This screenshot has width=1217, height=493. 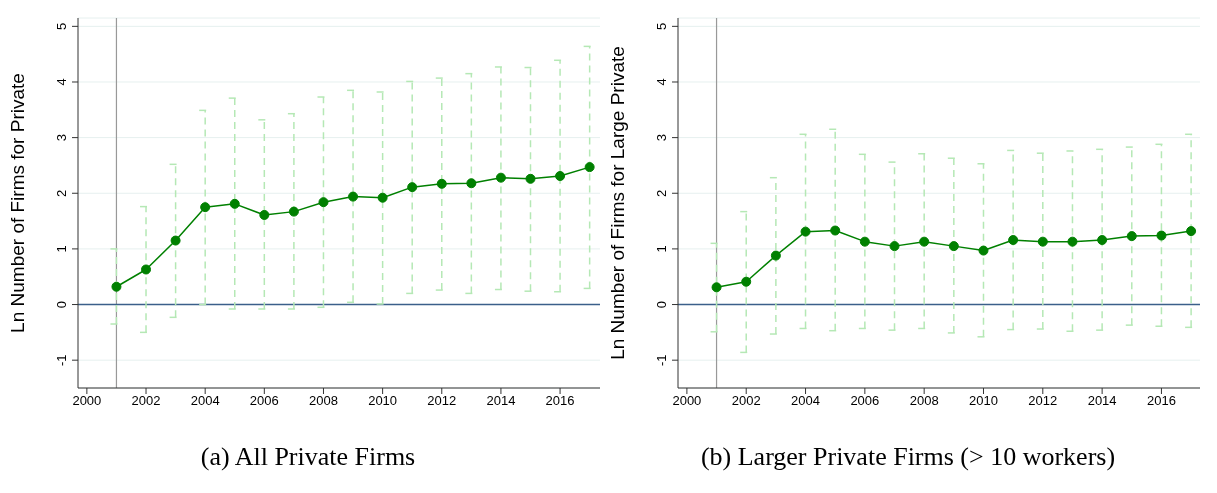 I want to click on text: (b) Larger Private Firms (> 10 workers), so click(x=908, y=457).